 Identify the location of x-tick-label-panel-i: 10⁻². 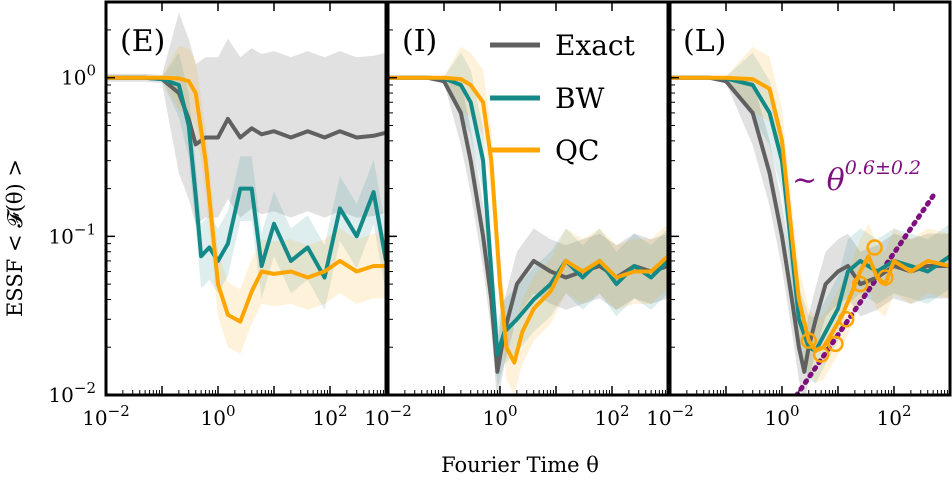
(388, 416).